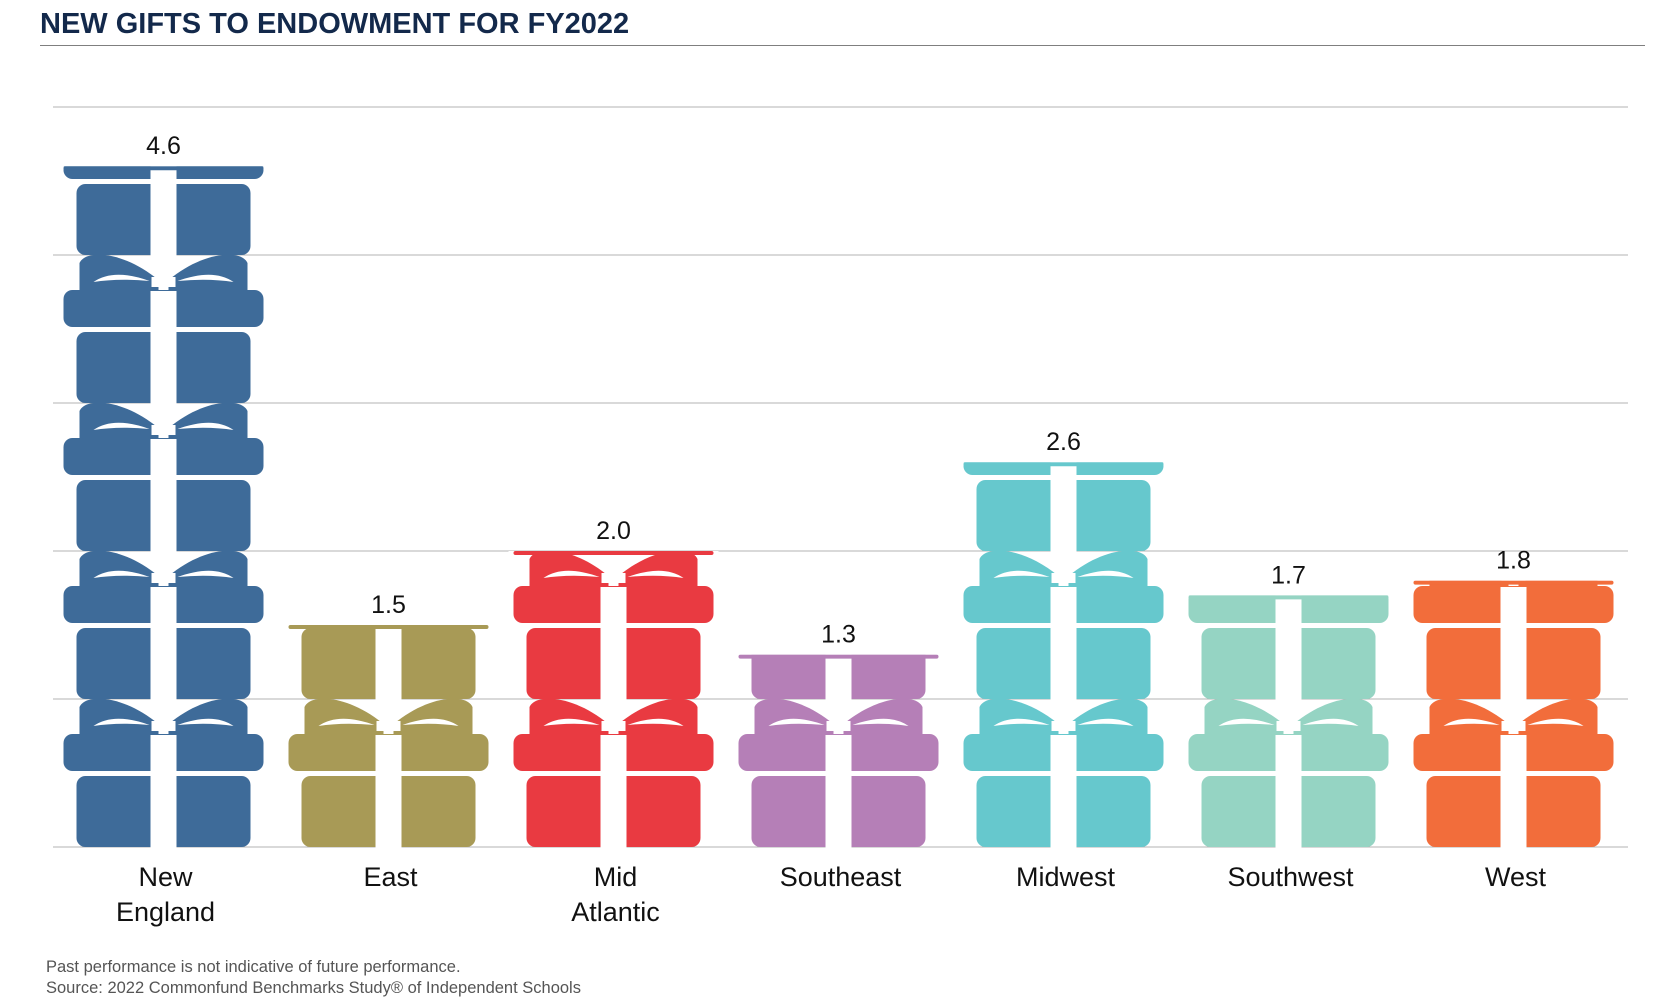 The width and height of the screenshot is (1667, 1001). Describe the element at coordinates (335, 24) in the screenshot. I see `chart-title: NEW GIFTS TO ENDOWMENT FOR FY2022` at that location.